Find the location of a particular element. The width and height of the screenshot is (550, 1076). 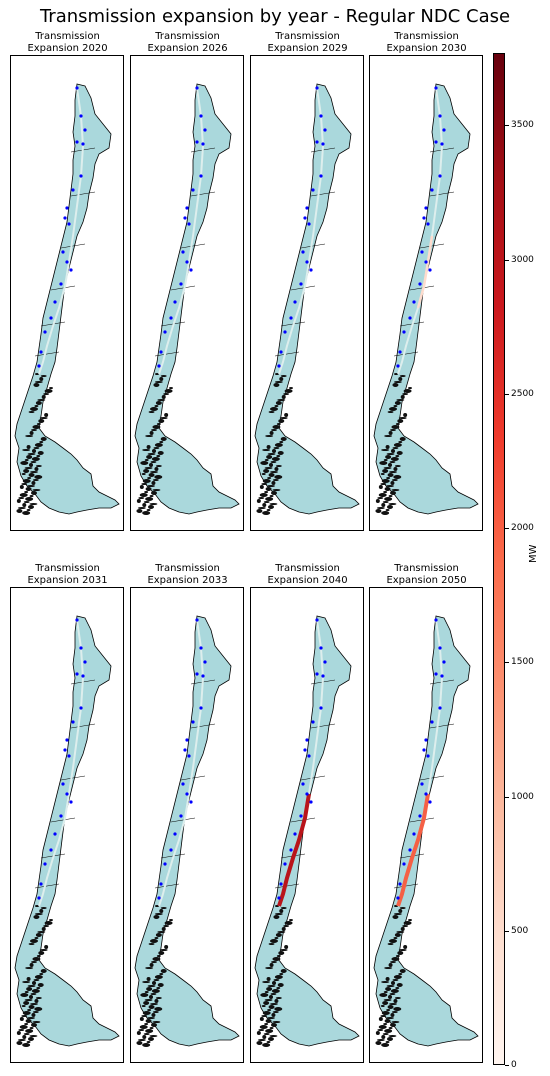

colorbar-tick-label: 3500 is located at coordinates (522, 125).